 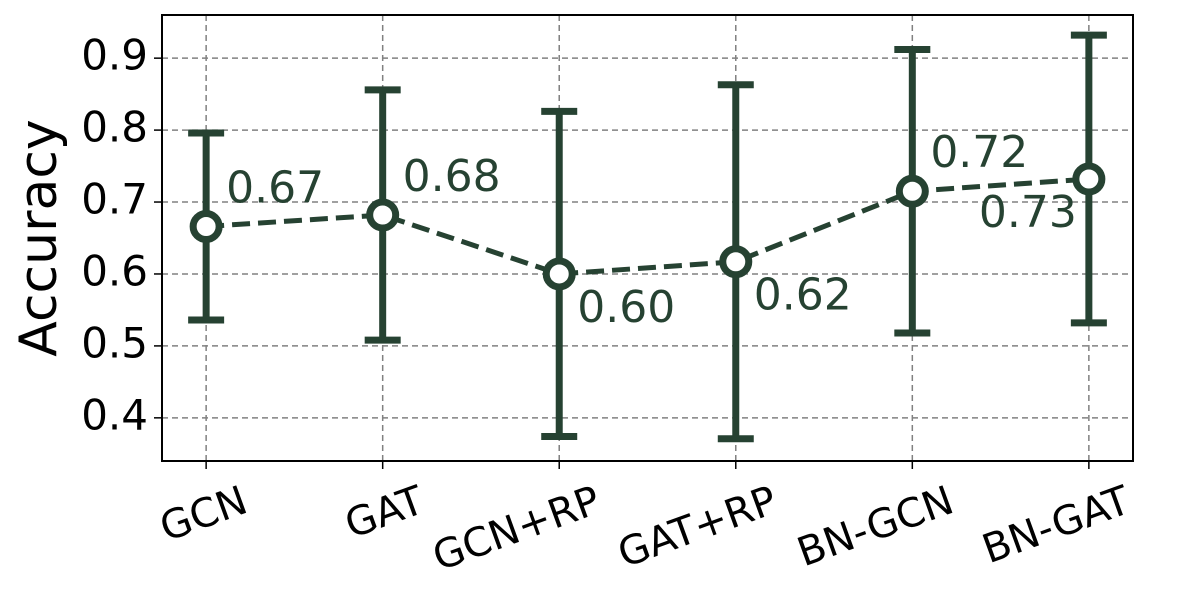 I want to click on x-tick-label: GCN, so click(x=203, y=515).